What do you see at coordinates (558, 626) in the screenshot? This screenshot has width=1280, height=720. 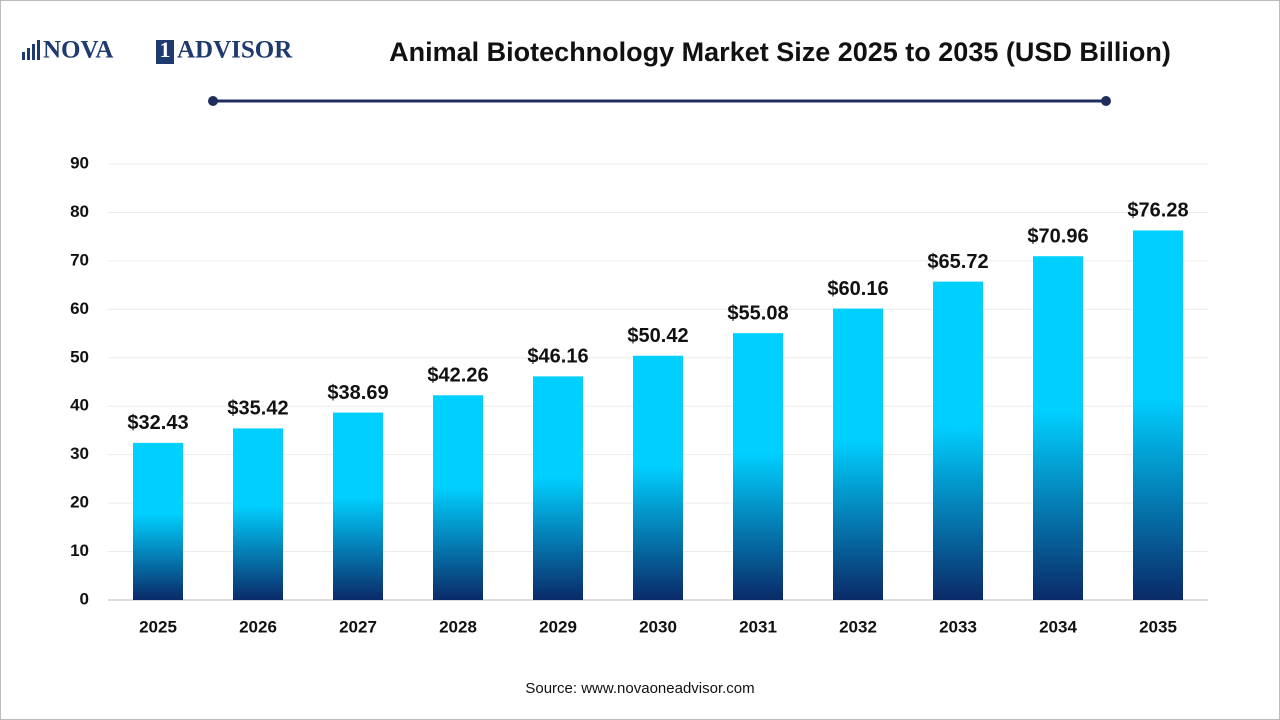 I see `x-tick-label: 2029` at bounding box center [558, 626].